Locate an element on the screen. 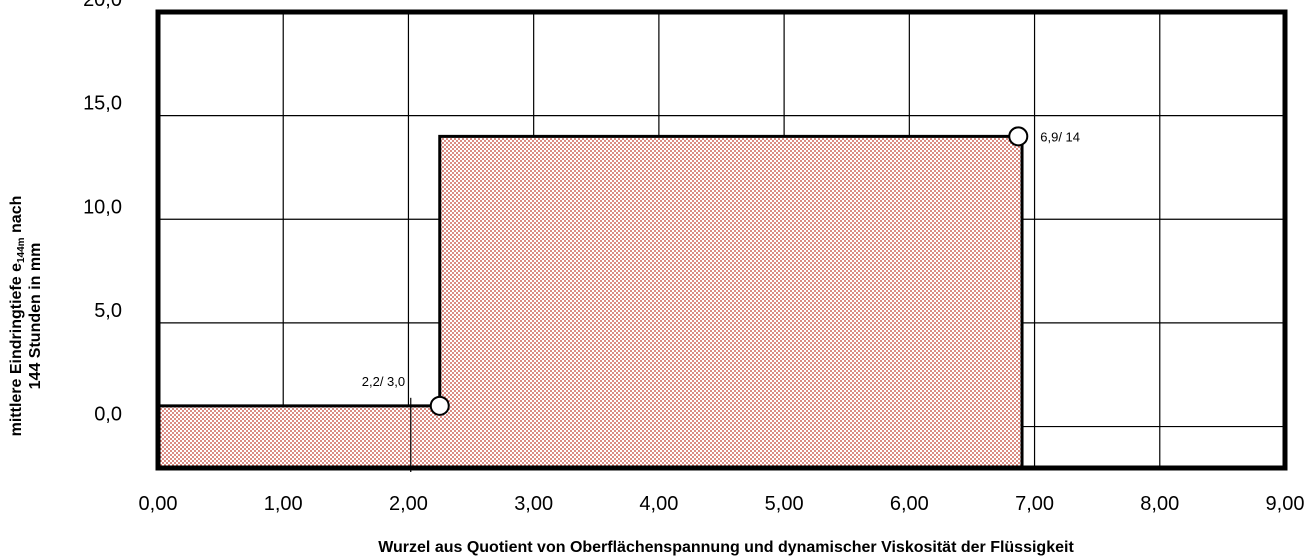  y-tick-label-2: 10,0 is located at coordinates (102, 207).